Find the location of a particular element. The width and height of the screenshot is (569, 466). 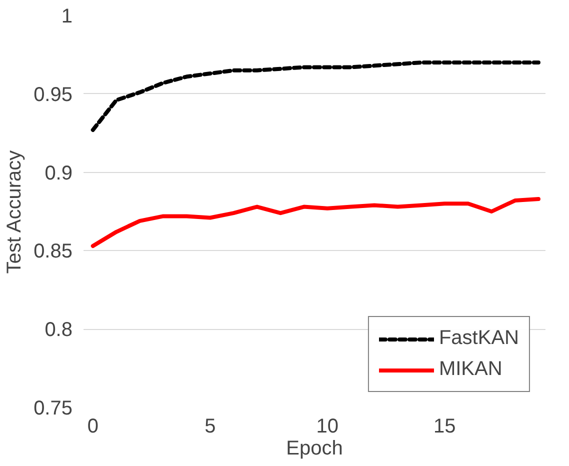

x-axis-title: Epoch is located at coordinates (314, 449).